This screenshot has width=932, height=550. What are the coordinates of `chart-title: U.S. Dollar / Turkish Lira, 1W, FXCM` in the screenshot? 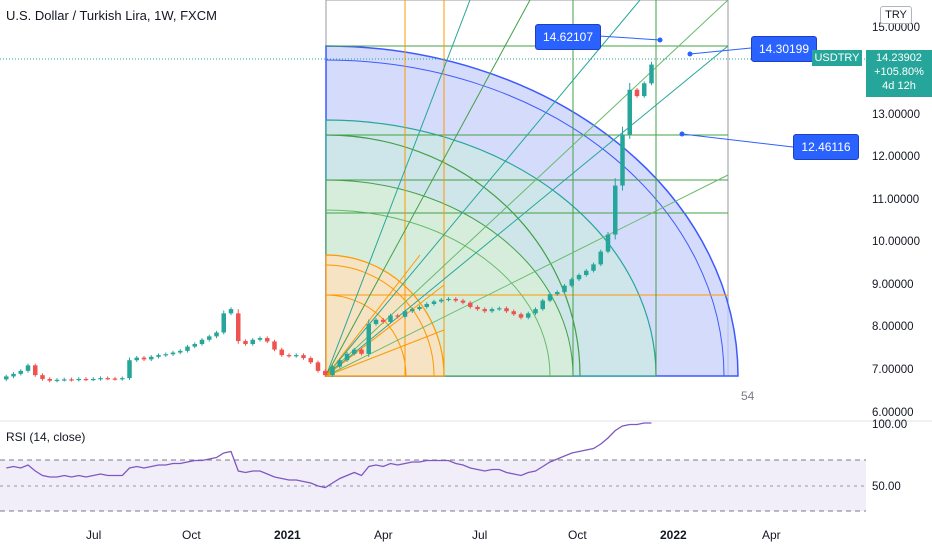 It's located at (111, 15).